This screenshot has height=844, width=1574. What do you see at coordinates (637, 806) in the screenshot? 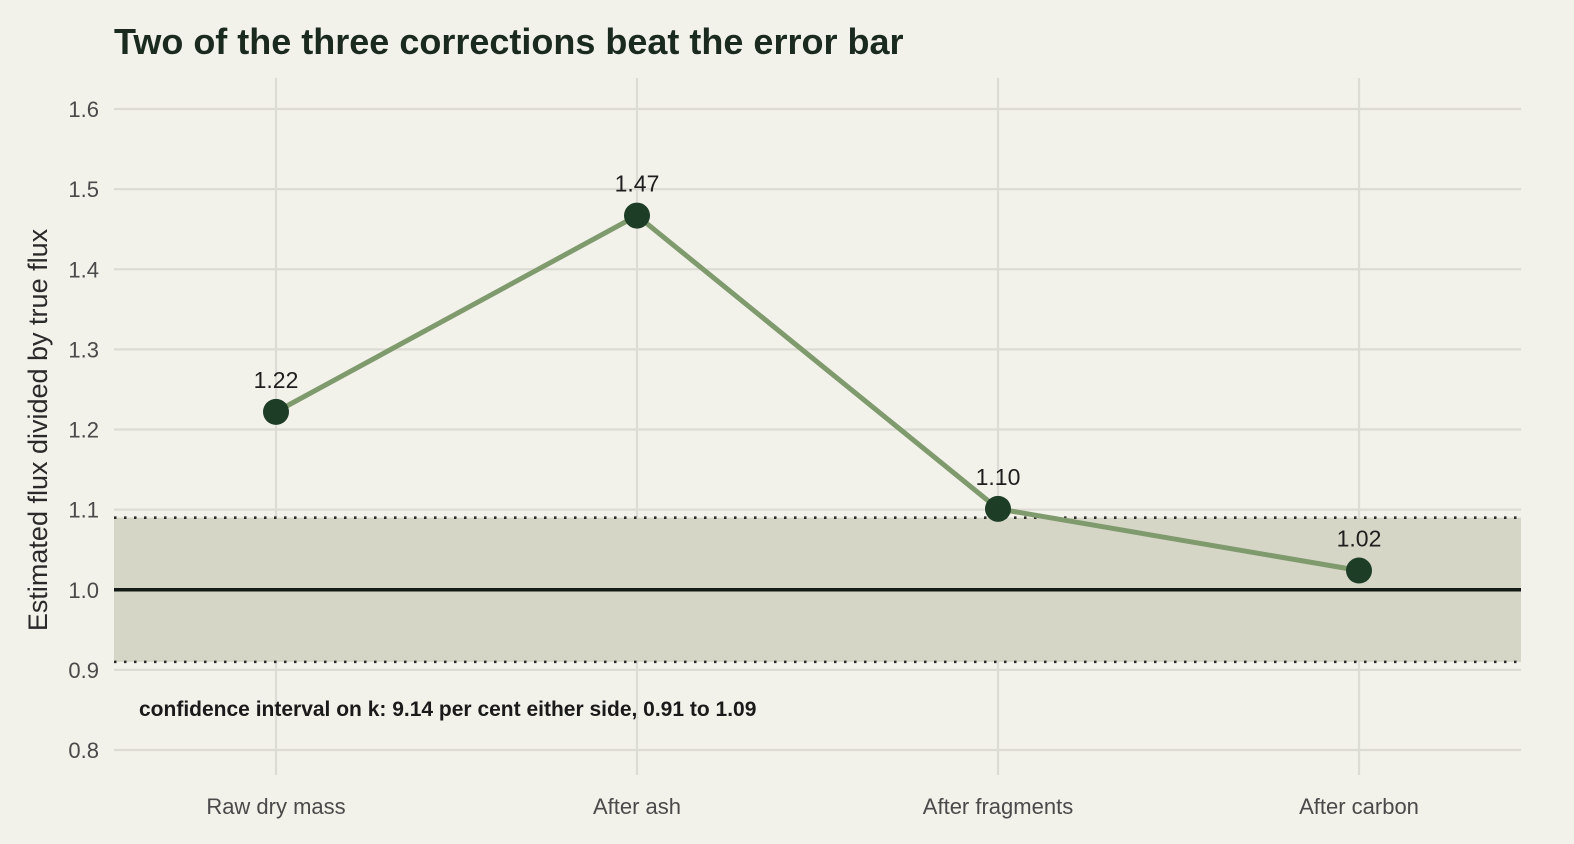
I see `x-tick-label-1: After ash` at bounding box center [637, 806].